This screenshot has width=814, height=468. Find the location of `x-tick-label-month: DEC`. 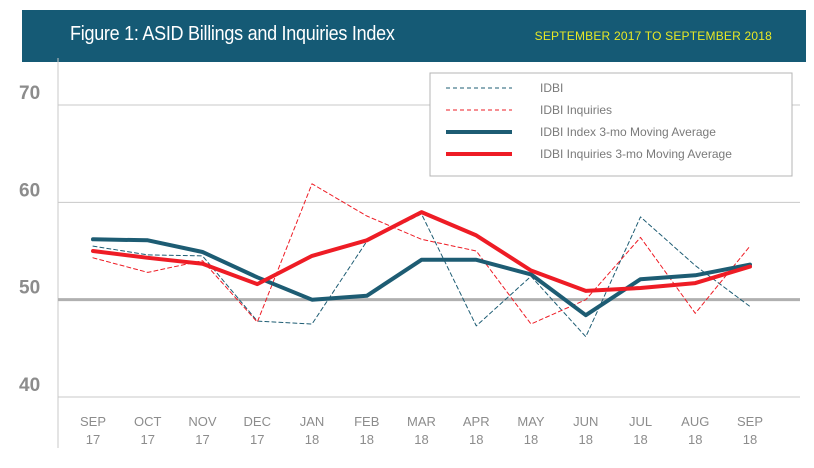

x-tick-label-month: DEC is located at coordinates (257, 421).